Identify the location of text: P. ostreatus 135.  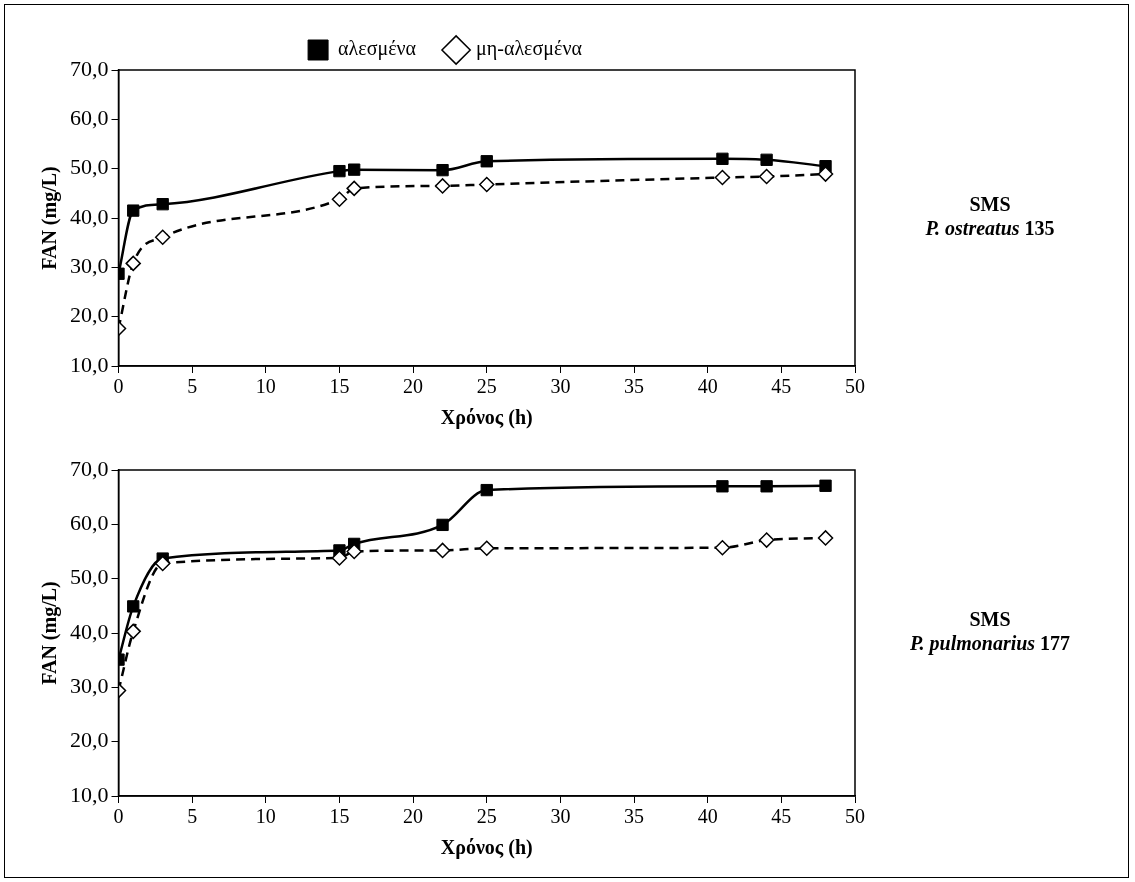
(989, 228).